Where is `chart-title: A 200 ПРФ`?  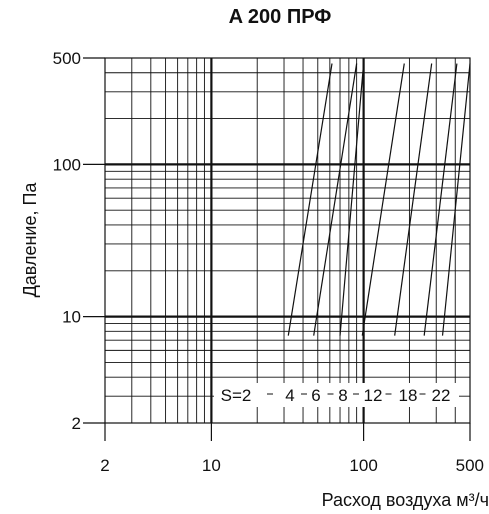 chart-title: A 200 ПРФ is located at coordinates (280, 17).